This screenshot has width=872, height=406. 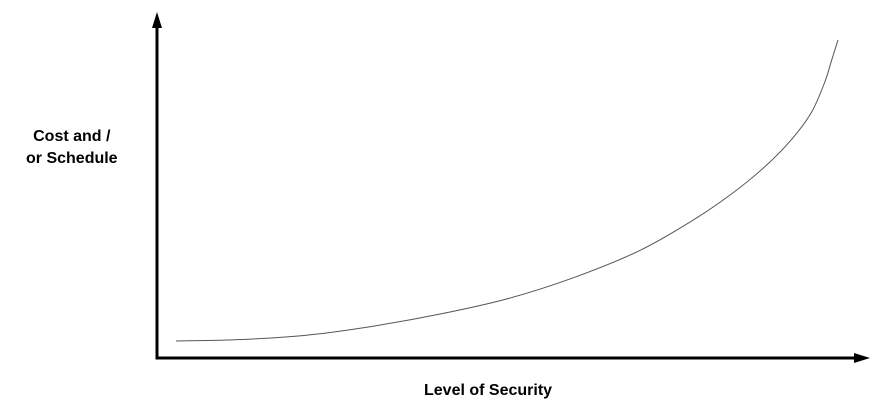 What do you see at coordinates (157, 20) in the screenshot?
I see `y-axis-arrowhead` at bounding box center [157, 20].